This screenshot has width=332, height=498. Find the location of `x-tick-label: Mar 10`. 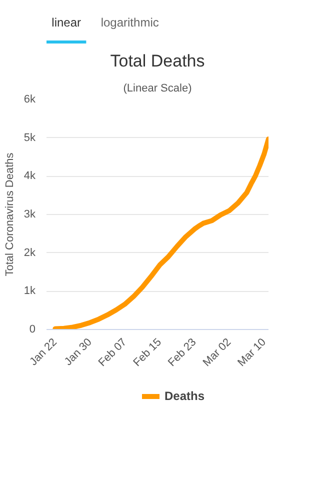

x-tick-label: Mar 10 is located at coordinates (252, 352).